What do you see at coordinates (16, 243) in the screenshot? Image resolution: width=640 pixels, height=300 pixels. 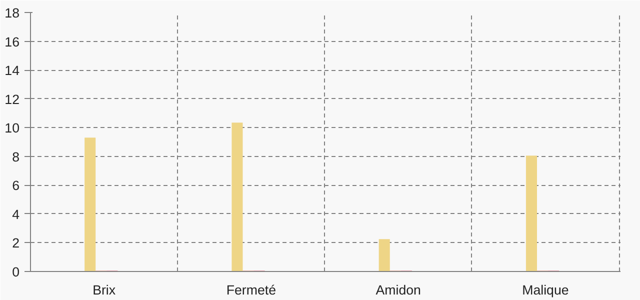 I see `y-tick-label: 2` at bounding box center [16, 243].